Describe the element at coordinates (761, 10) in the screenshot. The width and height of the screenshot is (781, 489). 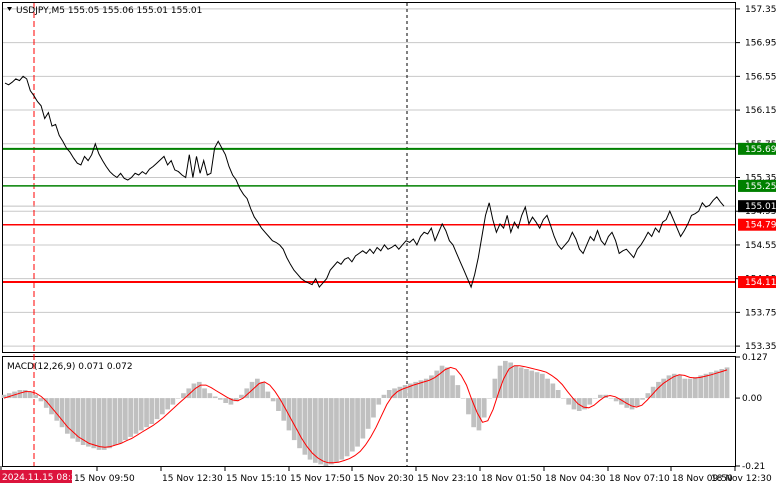
I see `y-tick-label: 157.35` at that location.